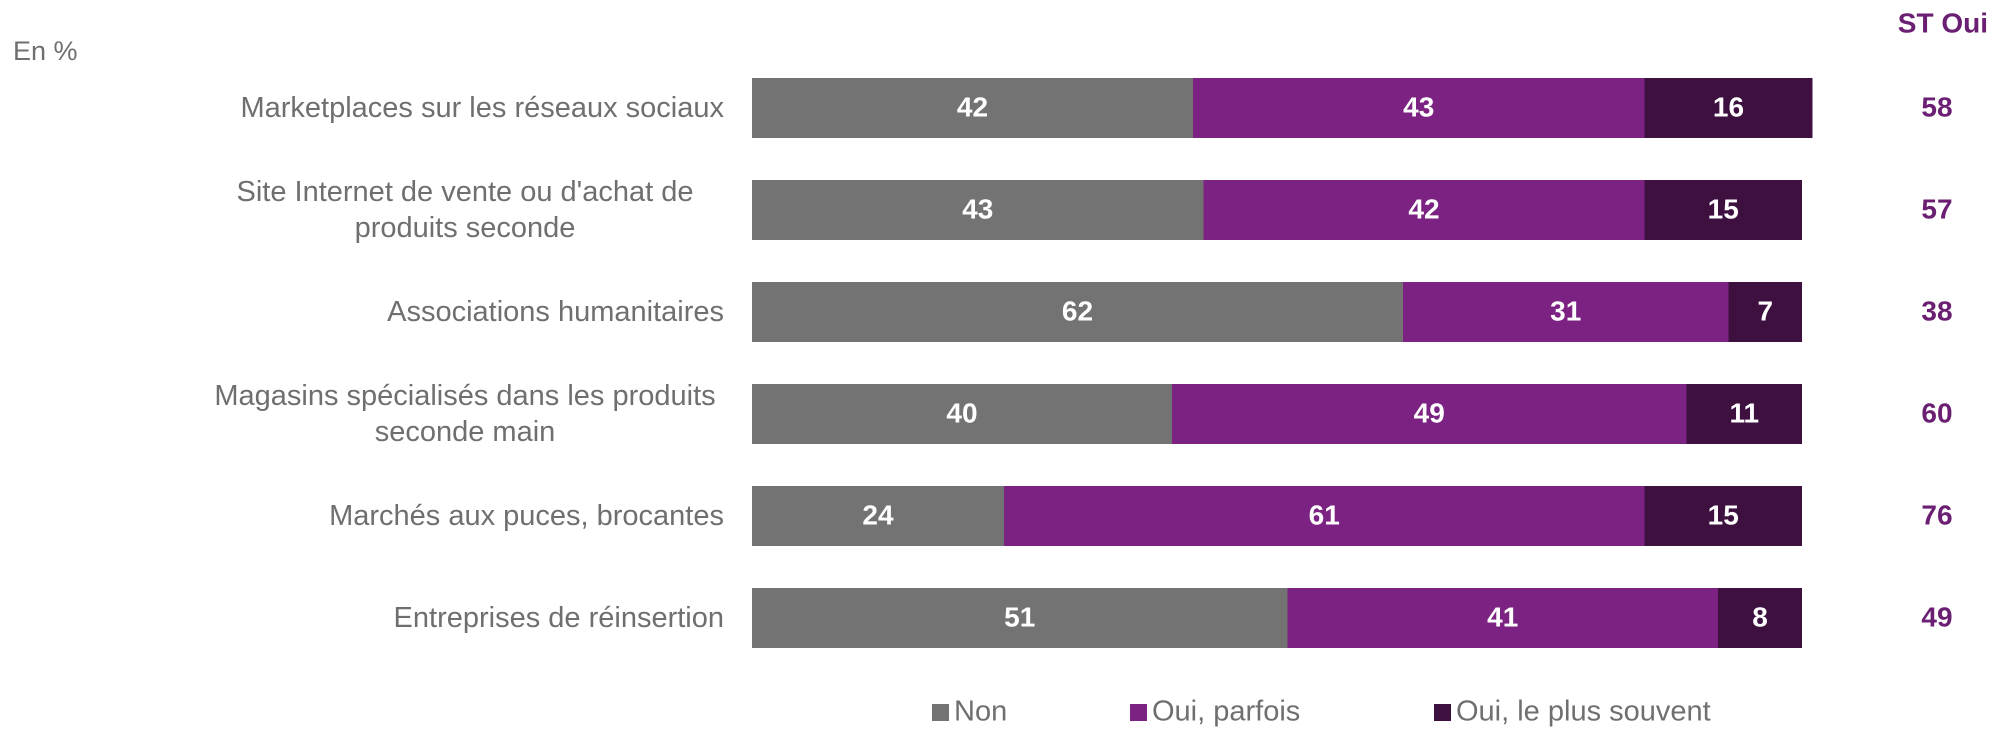 Image resolution: width=1993 pixels, height=729 pixels. I want to click on legend-label: Non, so click(980, 712).